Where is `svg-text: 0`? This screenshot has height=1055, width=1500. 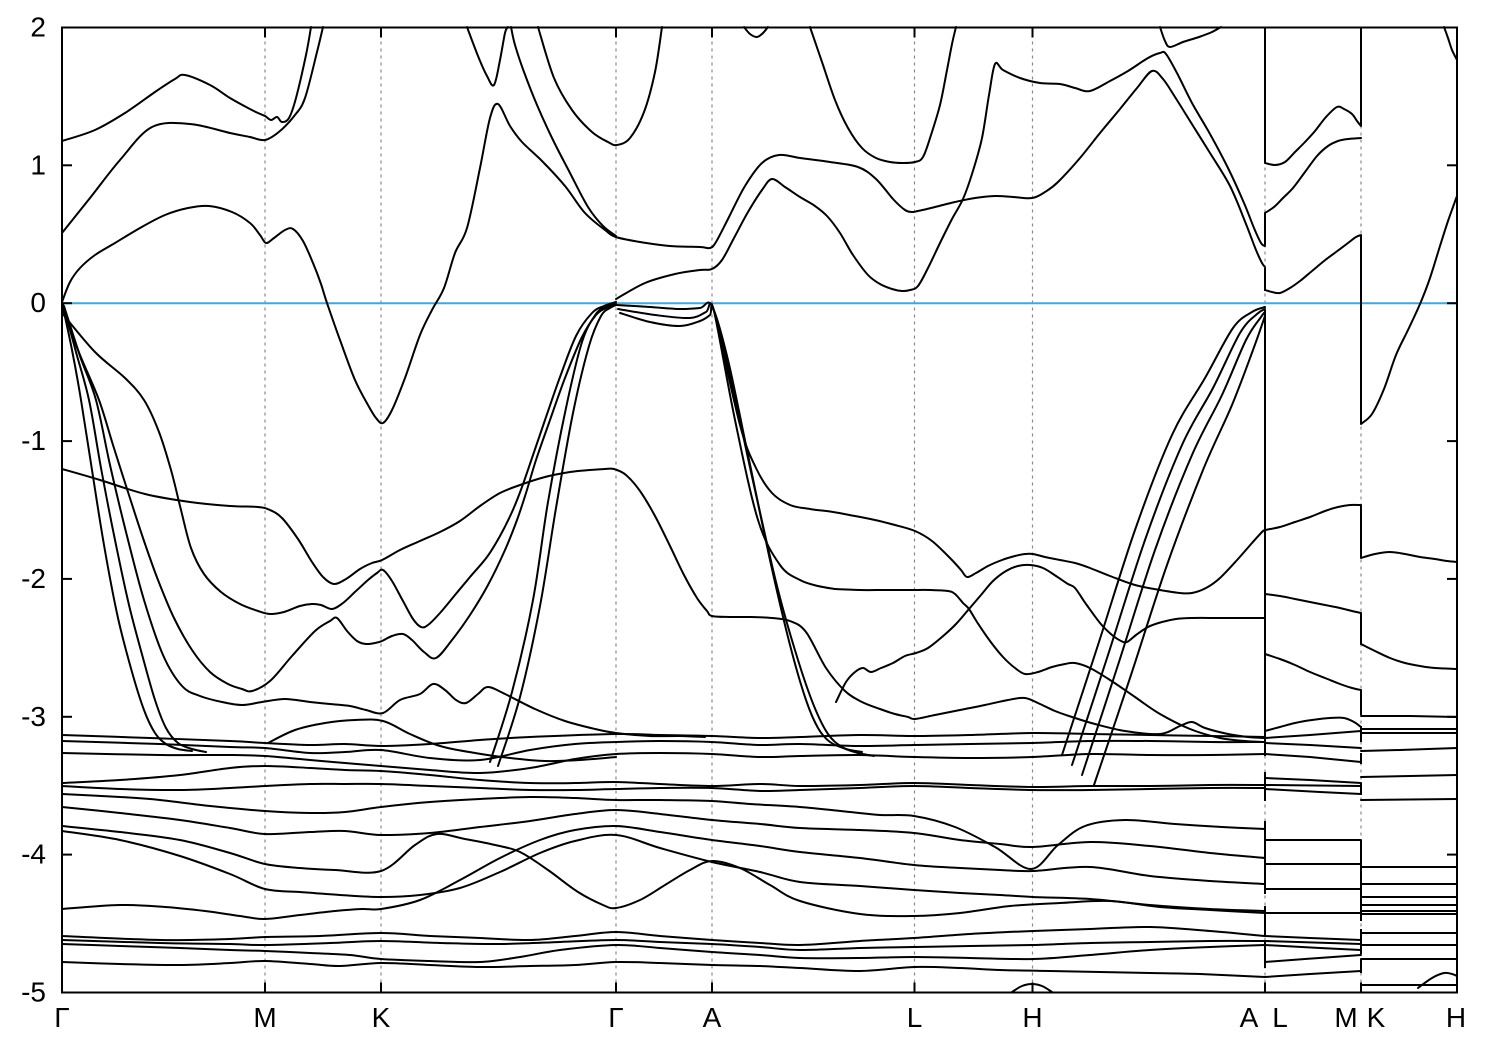 svg-text: 0 is located at coordinates (38, 302).